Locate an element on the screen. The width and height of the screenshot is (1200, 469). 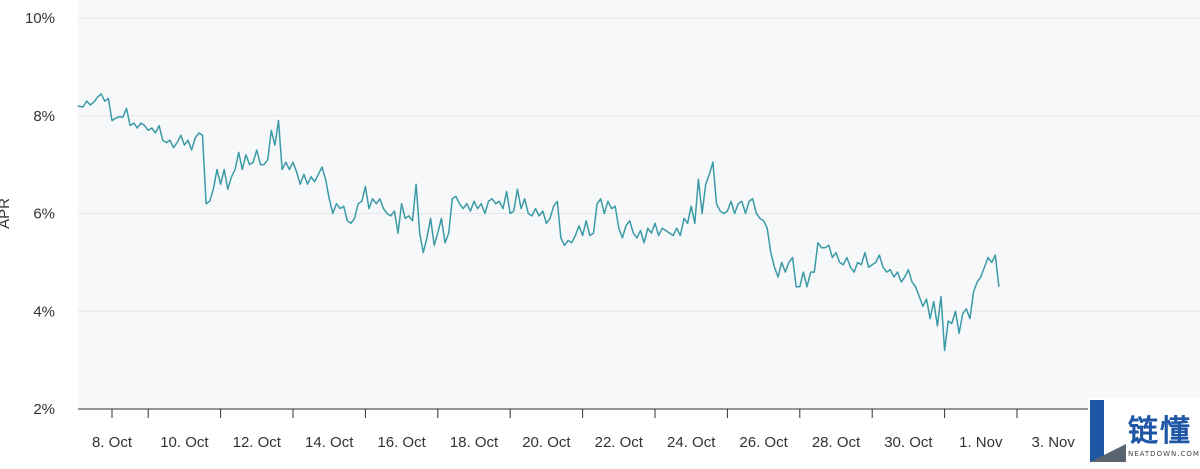
watermark-logo: 链懂 NEATDOWN.COM is located at coordinates (1144, 433).